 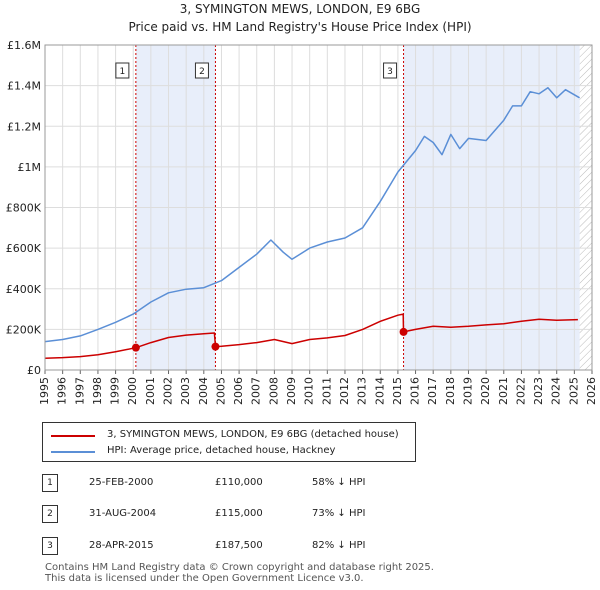 I want to click on x-tick-label: 2018, so click(x=450, y=391).